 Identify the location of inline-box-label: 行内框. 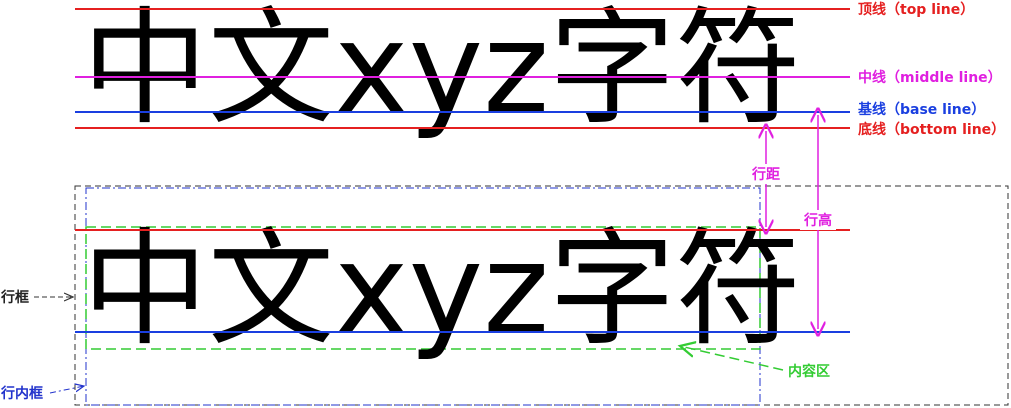
(21, 393).